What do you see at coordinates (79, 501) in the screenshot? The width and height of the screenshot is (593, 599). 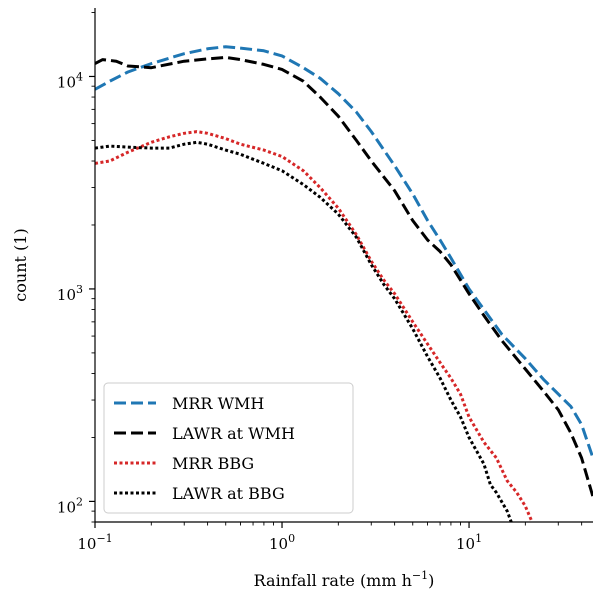 I see `y-tick-label-1-exponent: 2` at bounding box center [79, 501].